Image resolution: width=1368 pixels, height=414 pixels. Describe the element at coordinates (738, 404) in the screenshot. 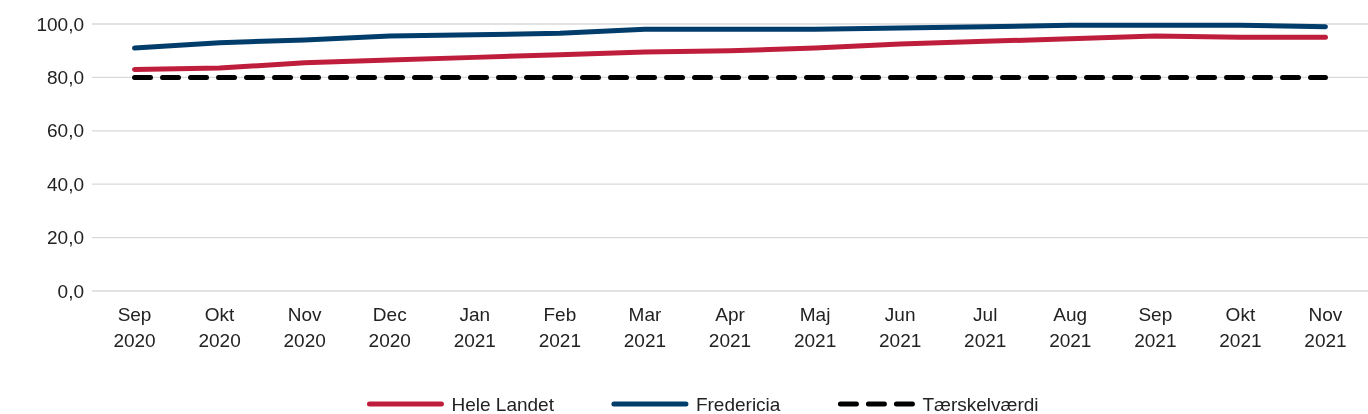

I see `legend-label: Fredericia` at that location.